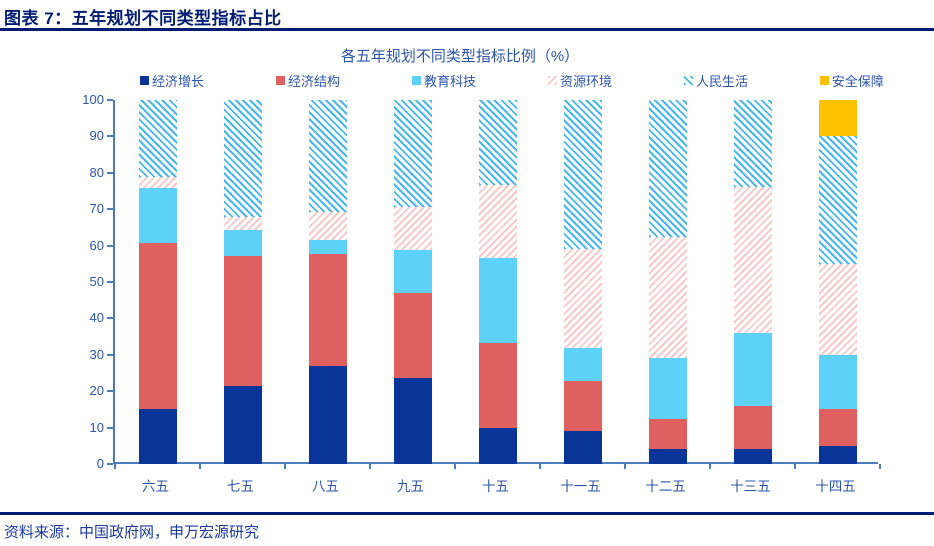  Describe the element at coordinates (242, 282) in the screenshot. I see `bar-slot-七五` at that location.